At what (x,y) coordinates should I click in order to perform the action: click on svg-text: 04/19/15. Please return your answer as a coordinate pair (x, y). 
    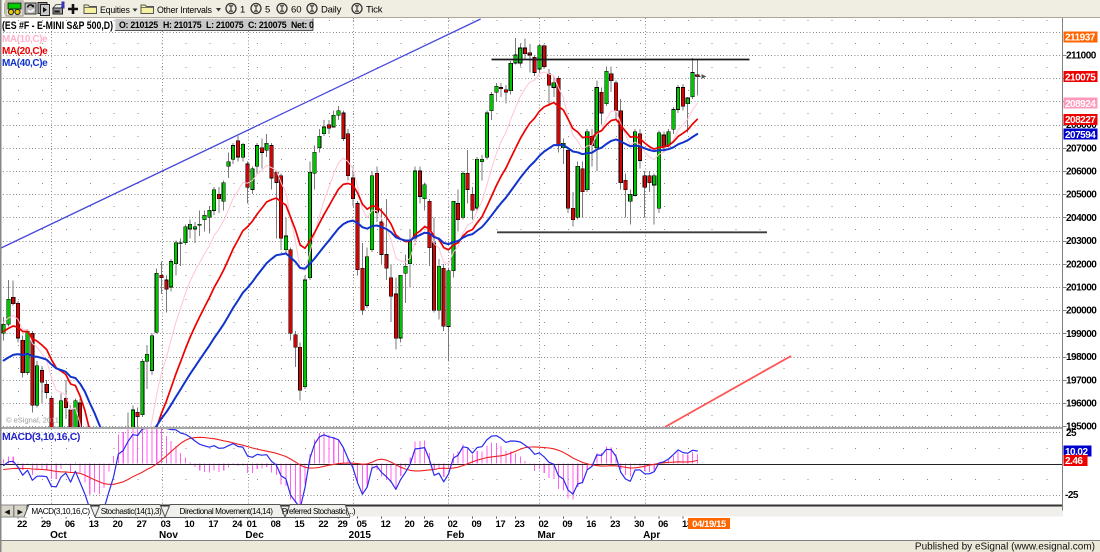
    Looking at the image, I should click on (709, 524).